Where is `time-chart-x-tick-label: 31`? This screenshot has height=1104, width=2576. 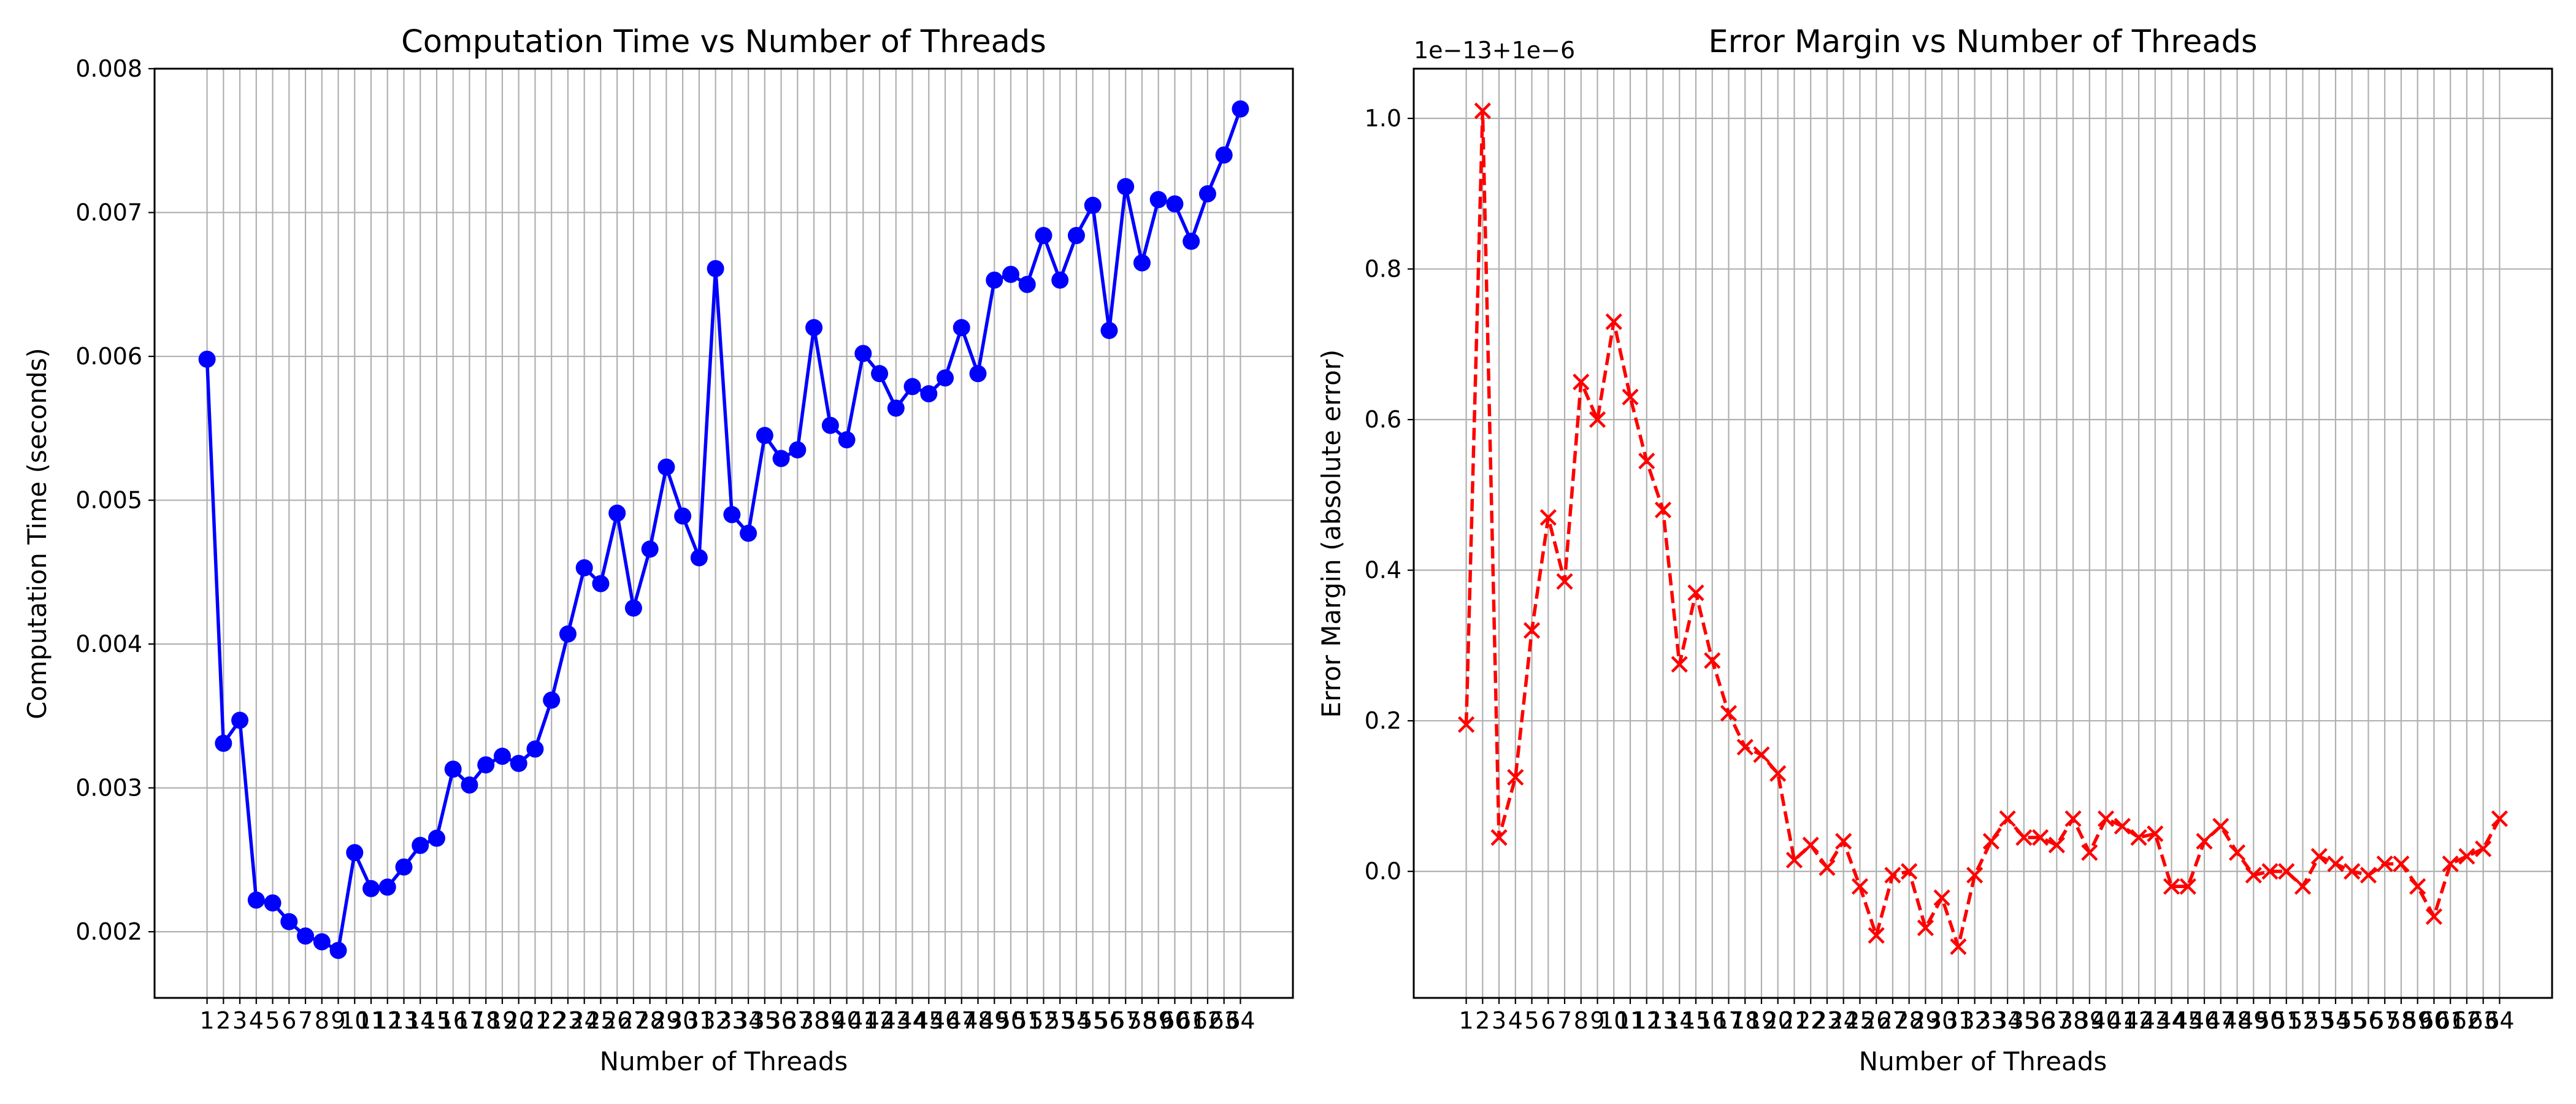
time-chart-x-tick-label: 31 is located at coordinates (699, 1020).